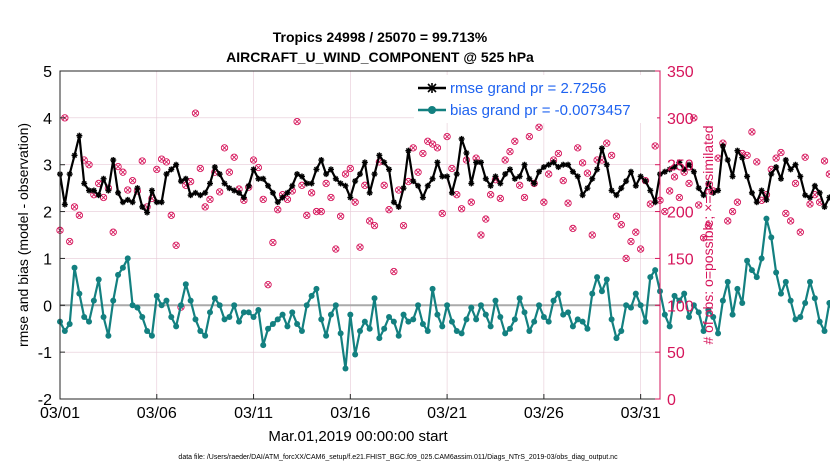  Describe the element at coordinates (45, 353) in the screenshot. I see `y-left-tick-label: -1` at that location.